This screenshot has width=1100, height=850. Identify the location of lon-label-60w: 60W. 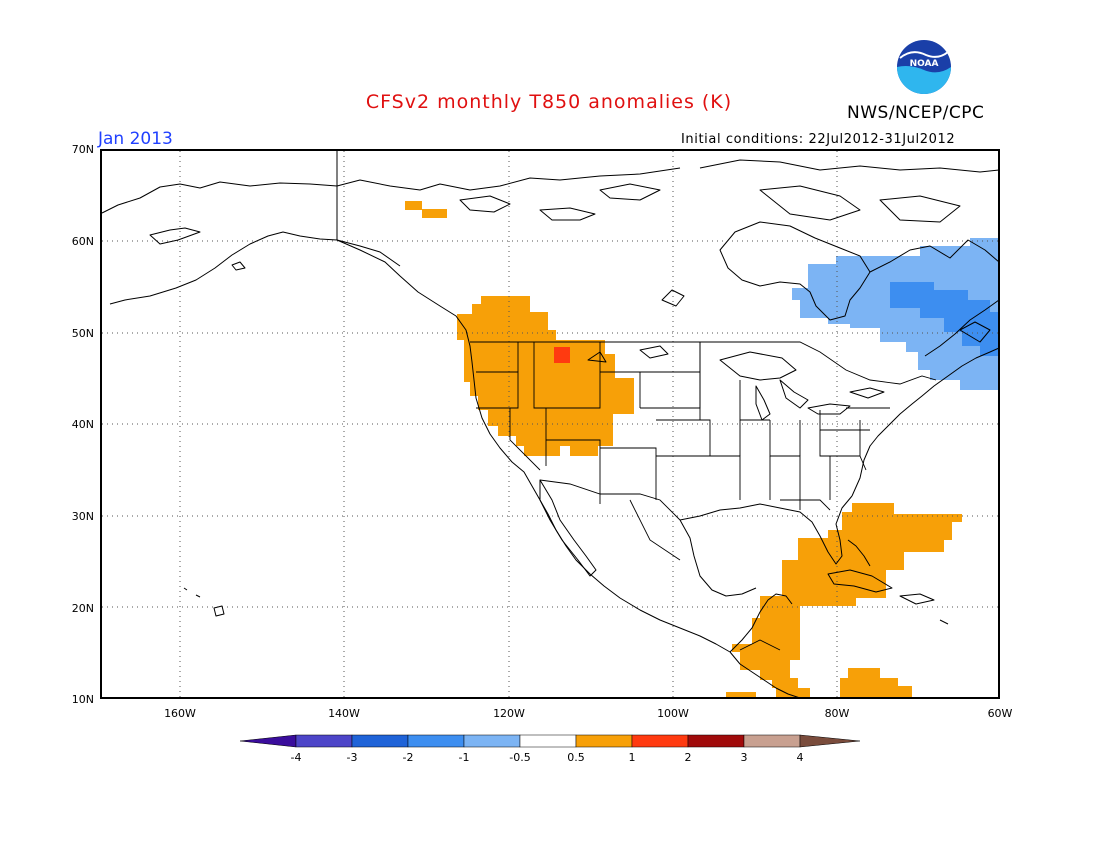
(1000, 713).